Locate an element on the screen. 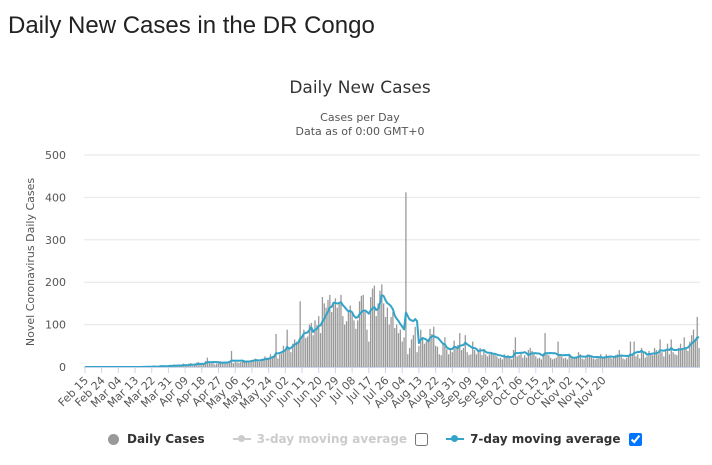  y-axis-label: Novel Coronavirus Daily Cases is located at coordinates (30, 262).